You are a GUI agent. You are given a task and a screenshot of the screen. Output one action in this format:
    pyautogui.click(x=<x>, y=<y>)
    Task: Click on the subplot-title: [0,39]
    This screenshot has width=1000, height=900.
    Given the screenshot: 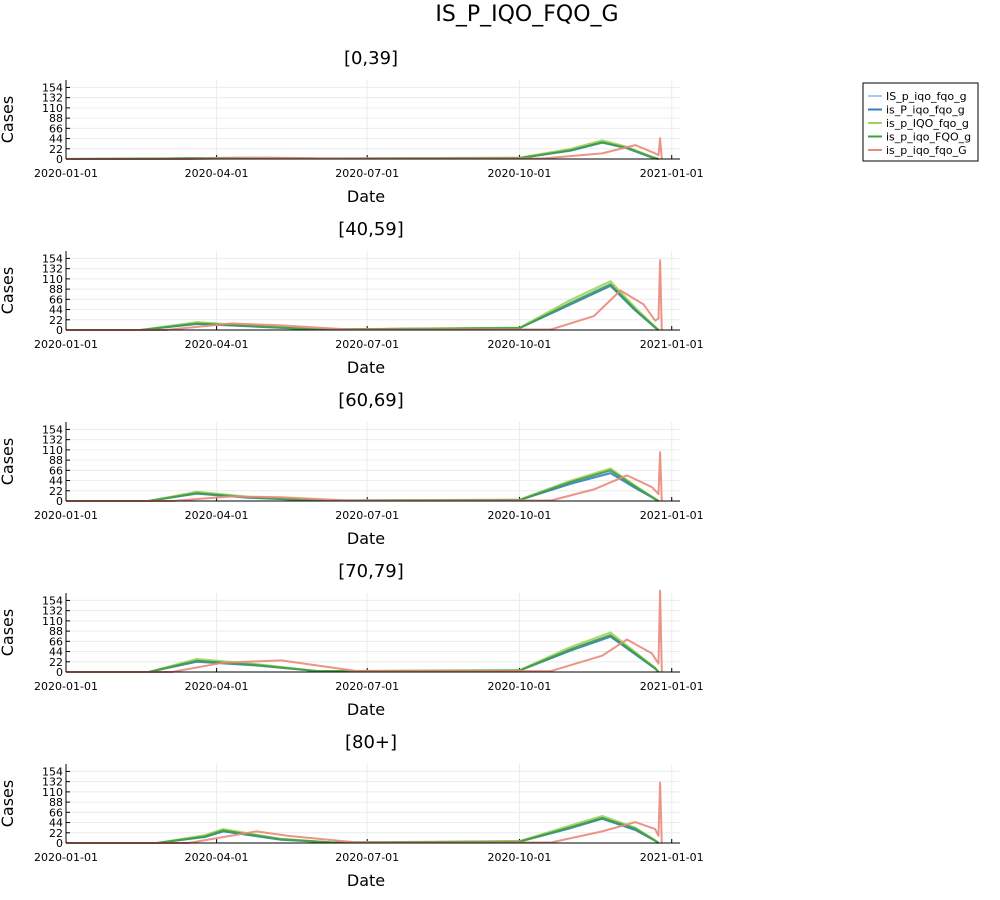 What is the action you would take?
    pyautogui.click(x=371, y=58)
    